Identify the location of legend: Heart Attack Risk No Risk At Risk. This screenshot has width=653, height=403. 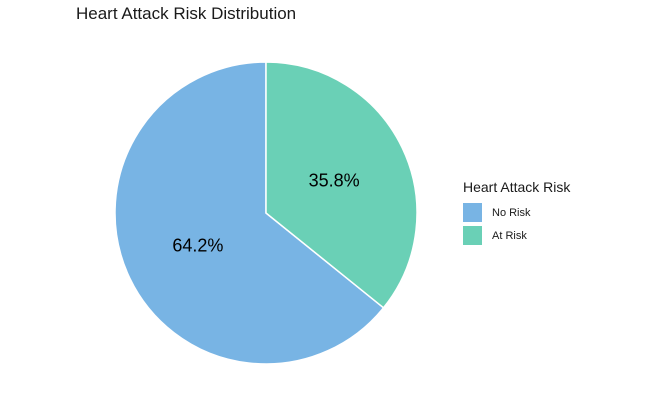
(516, 213).